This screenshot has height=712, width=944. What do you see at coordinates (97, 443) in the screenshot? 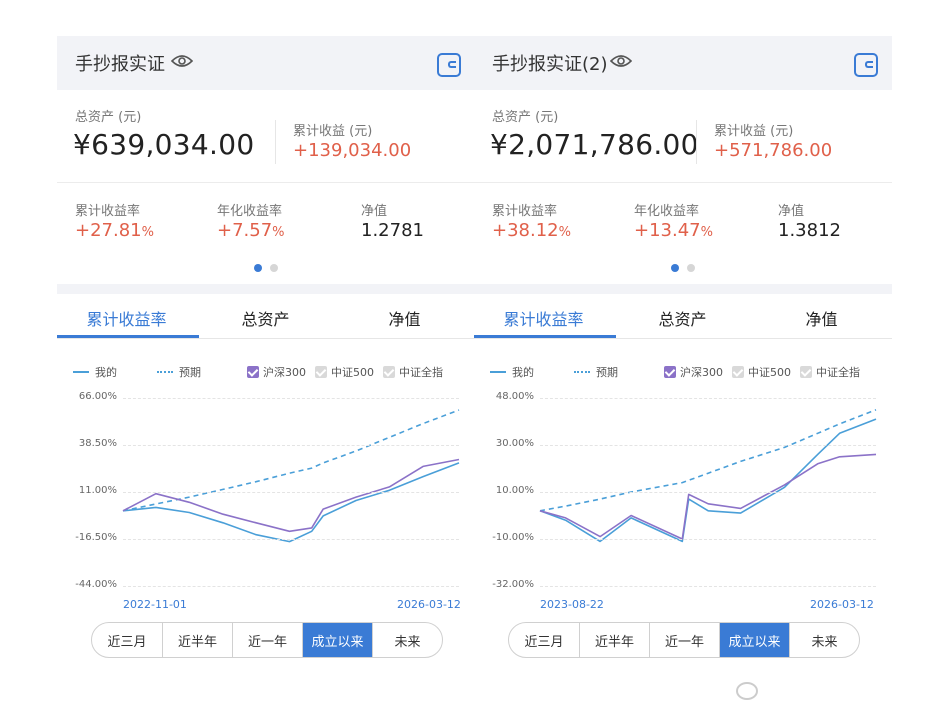
I see `y-tick-label: 38.50%` at bounding box center [97, 443].